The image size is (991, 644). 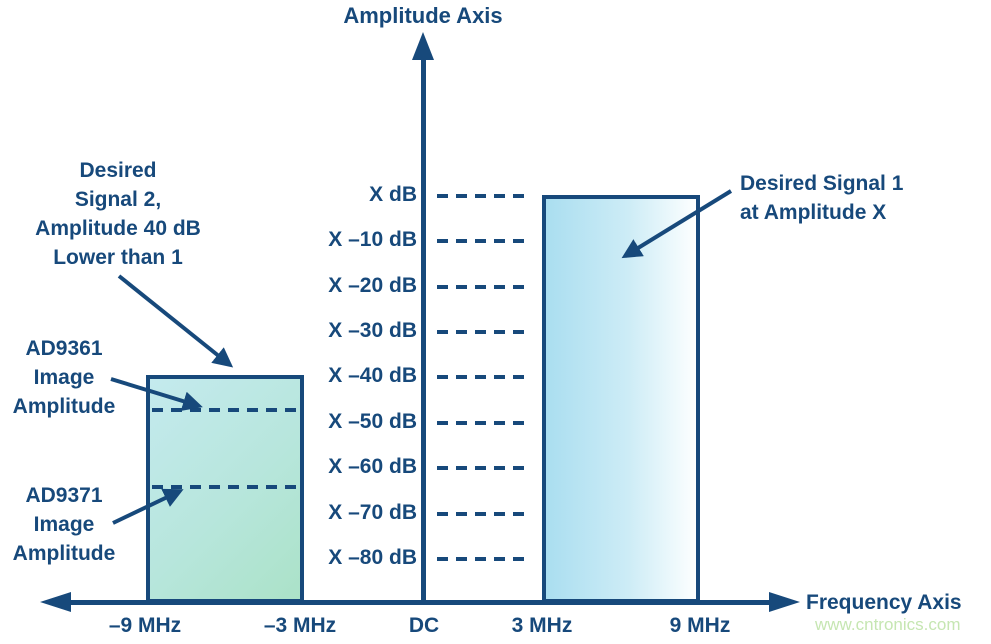 I want to click on label-line: AD9371, so click(x=64, y=495).